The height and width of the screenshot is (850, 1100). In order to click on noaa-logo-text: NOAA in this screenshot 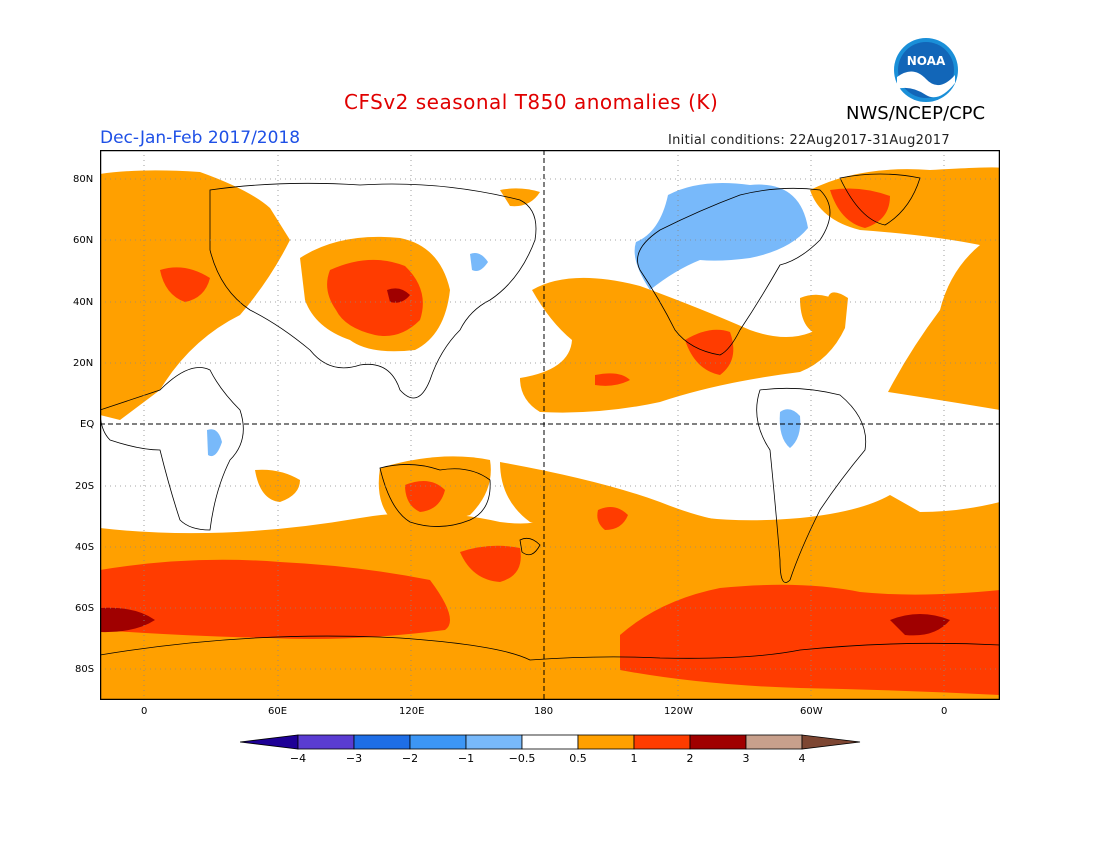, I will do `click(926, 61)`.